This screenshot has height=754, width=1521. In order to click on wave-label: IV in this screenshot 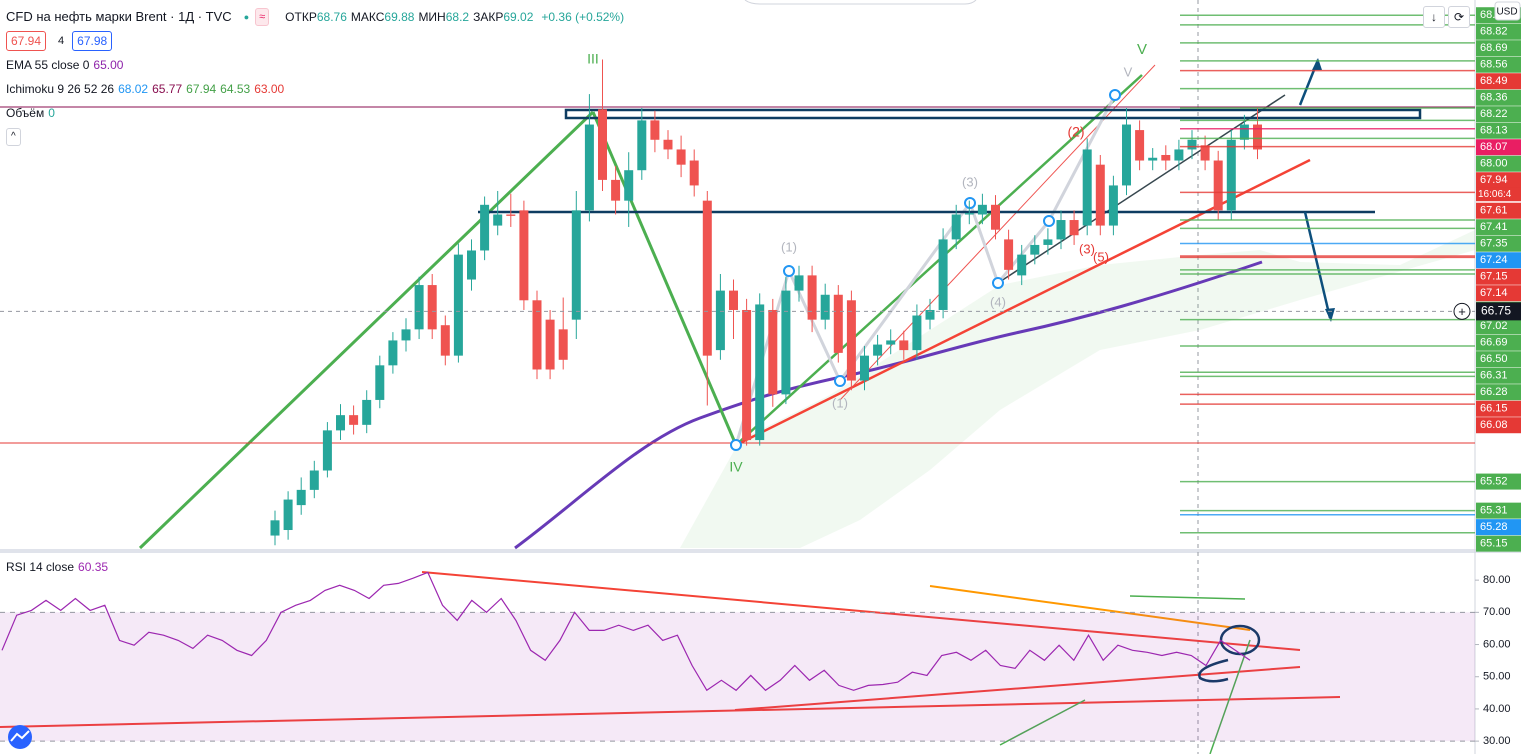, I will do `click(736, 467)`.